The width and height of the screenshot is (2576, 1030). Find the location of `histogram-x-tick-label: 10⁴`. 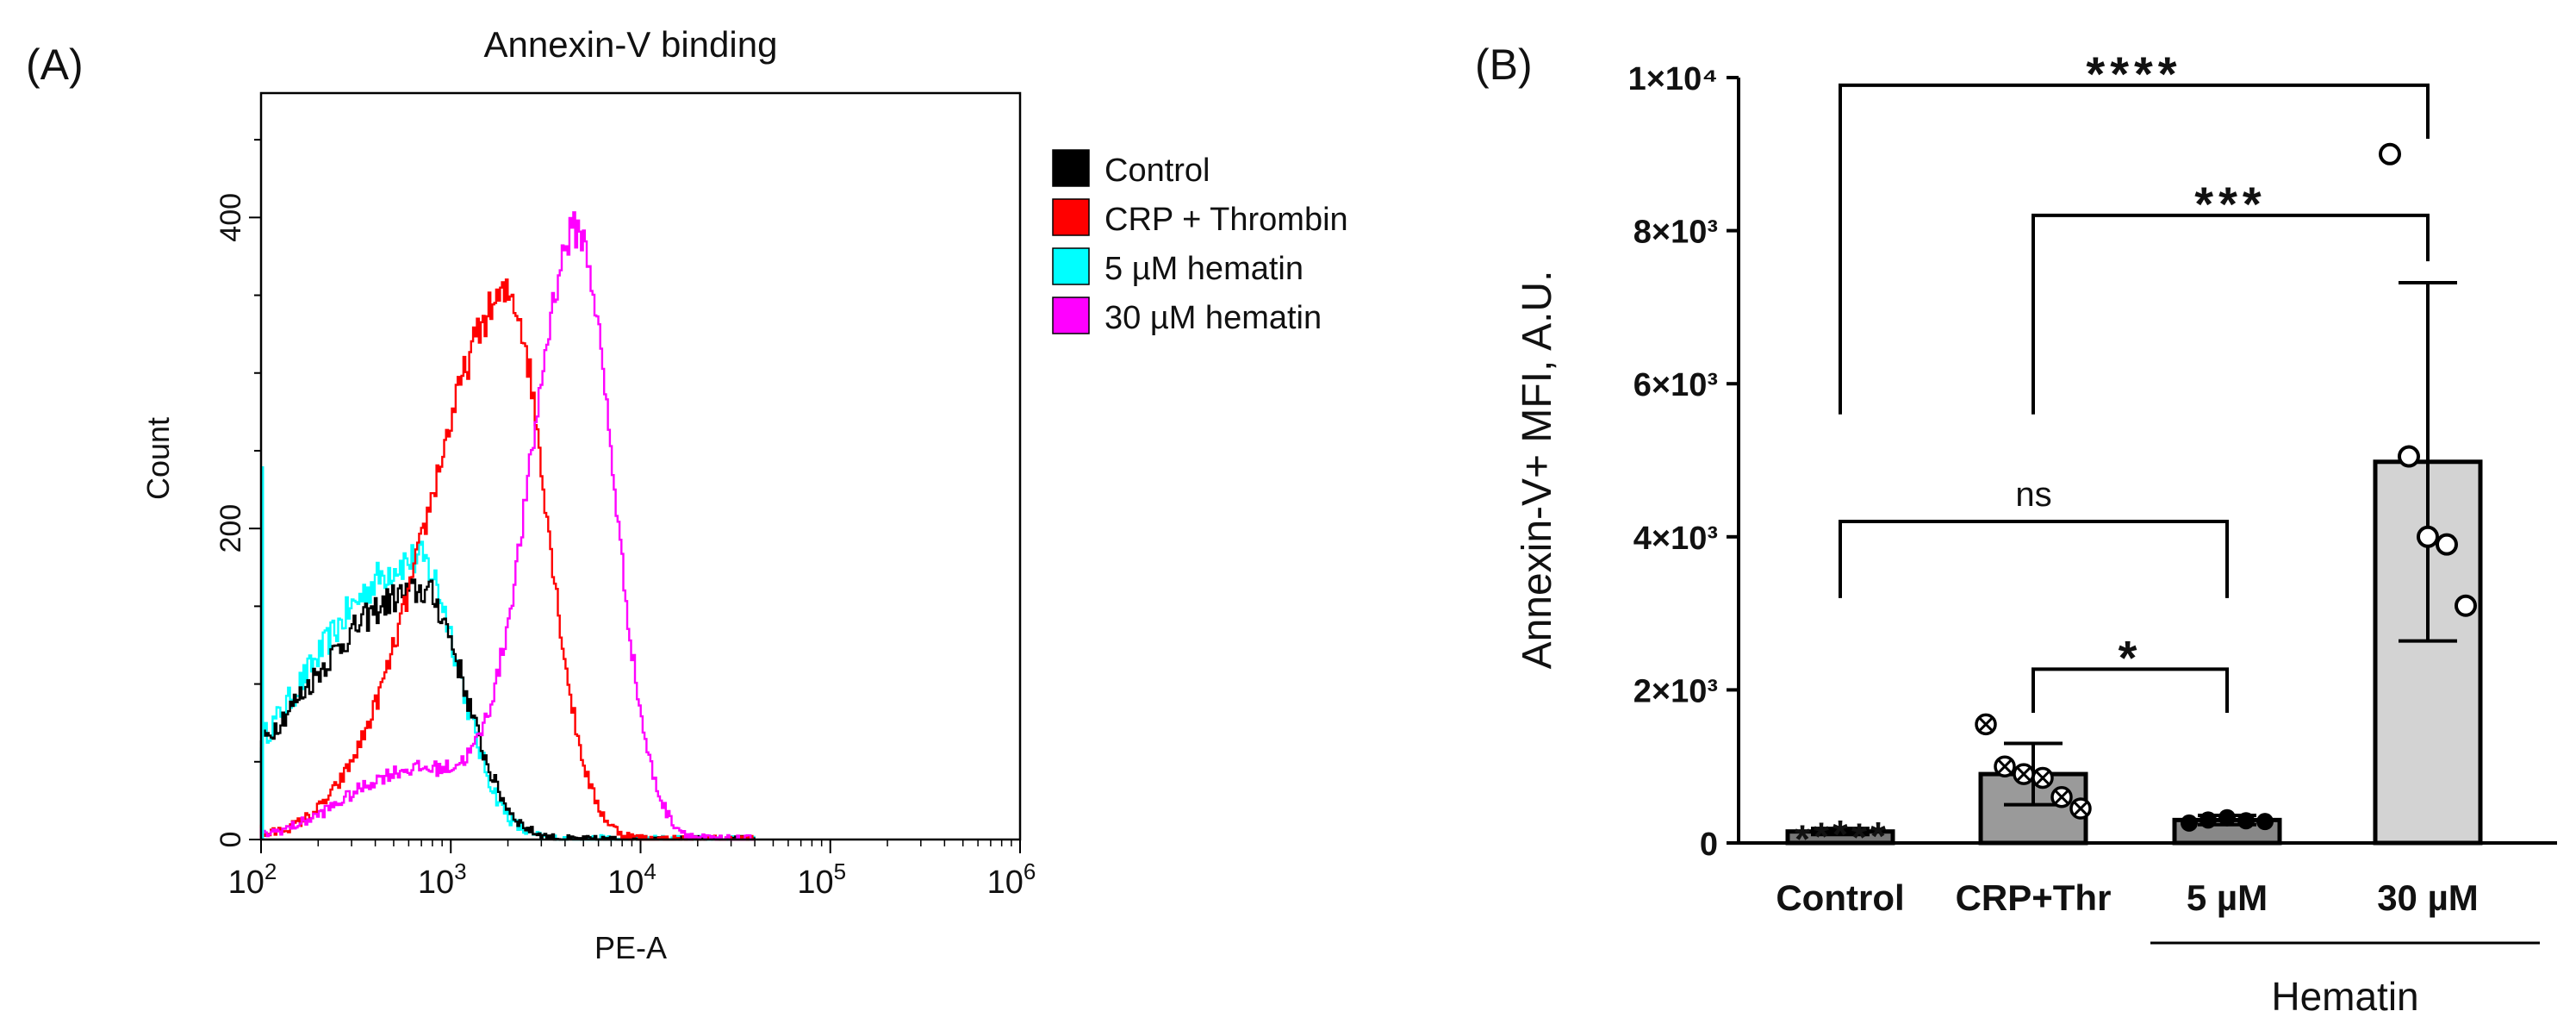

histogram-x-tick-label: 10⁴ is located at coordinates (631, 879).